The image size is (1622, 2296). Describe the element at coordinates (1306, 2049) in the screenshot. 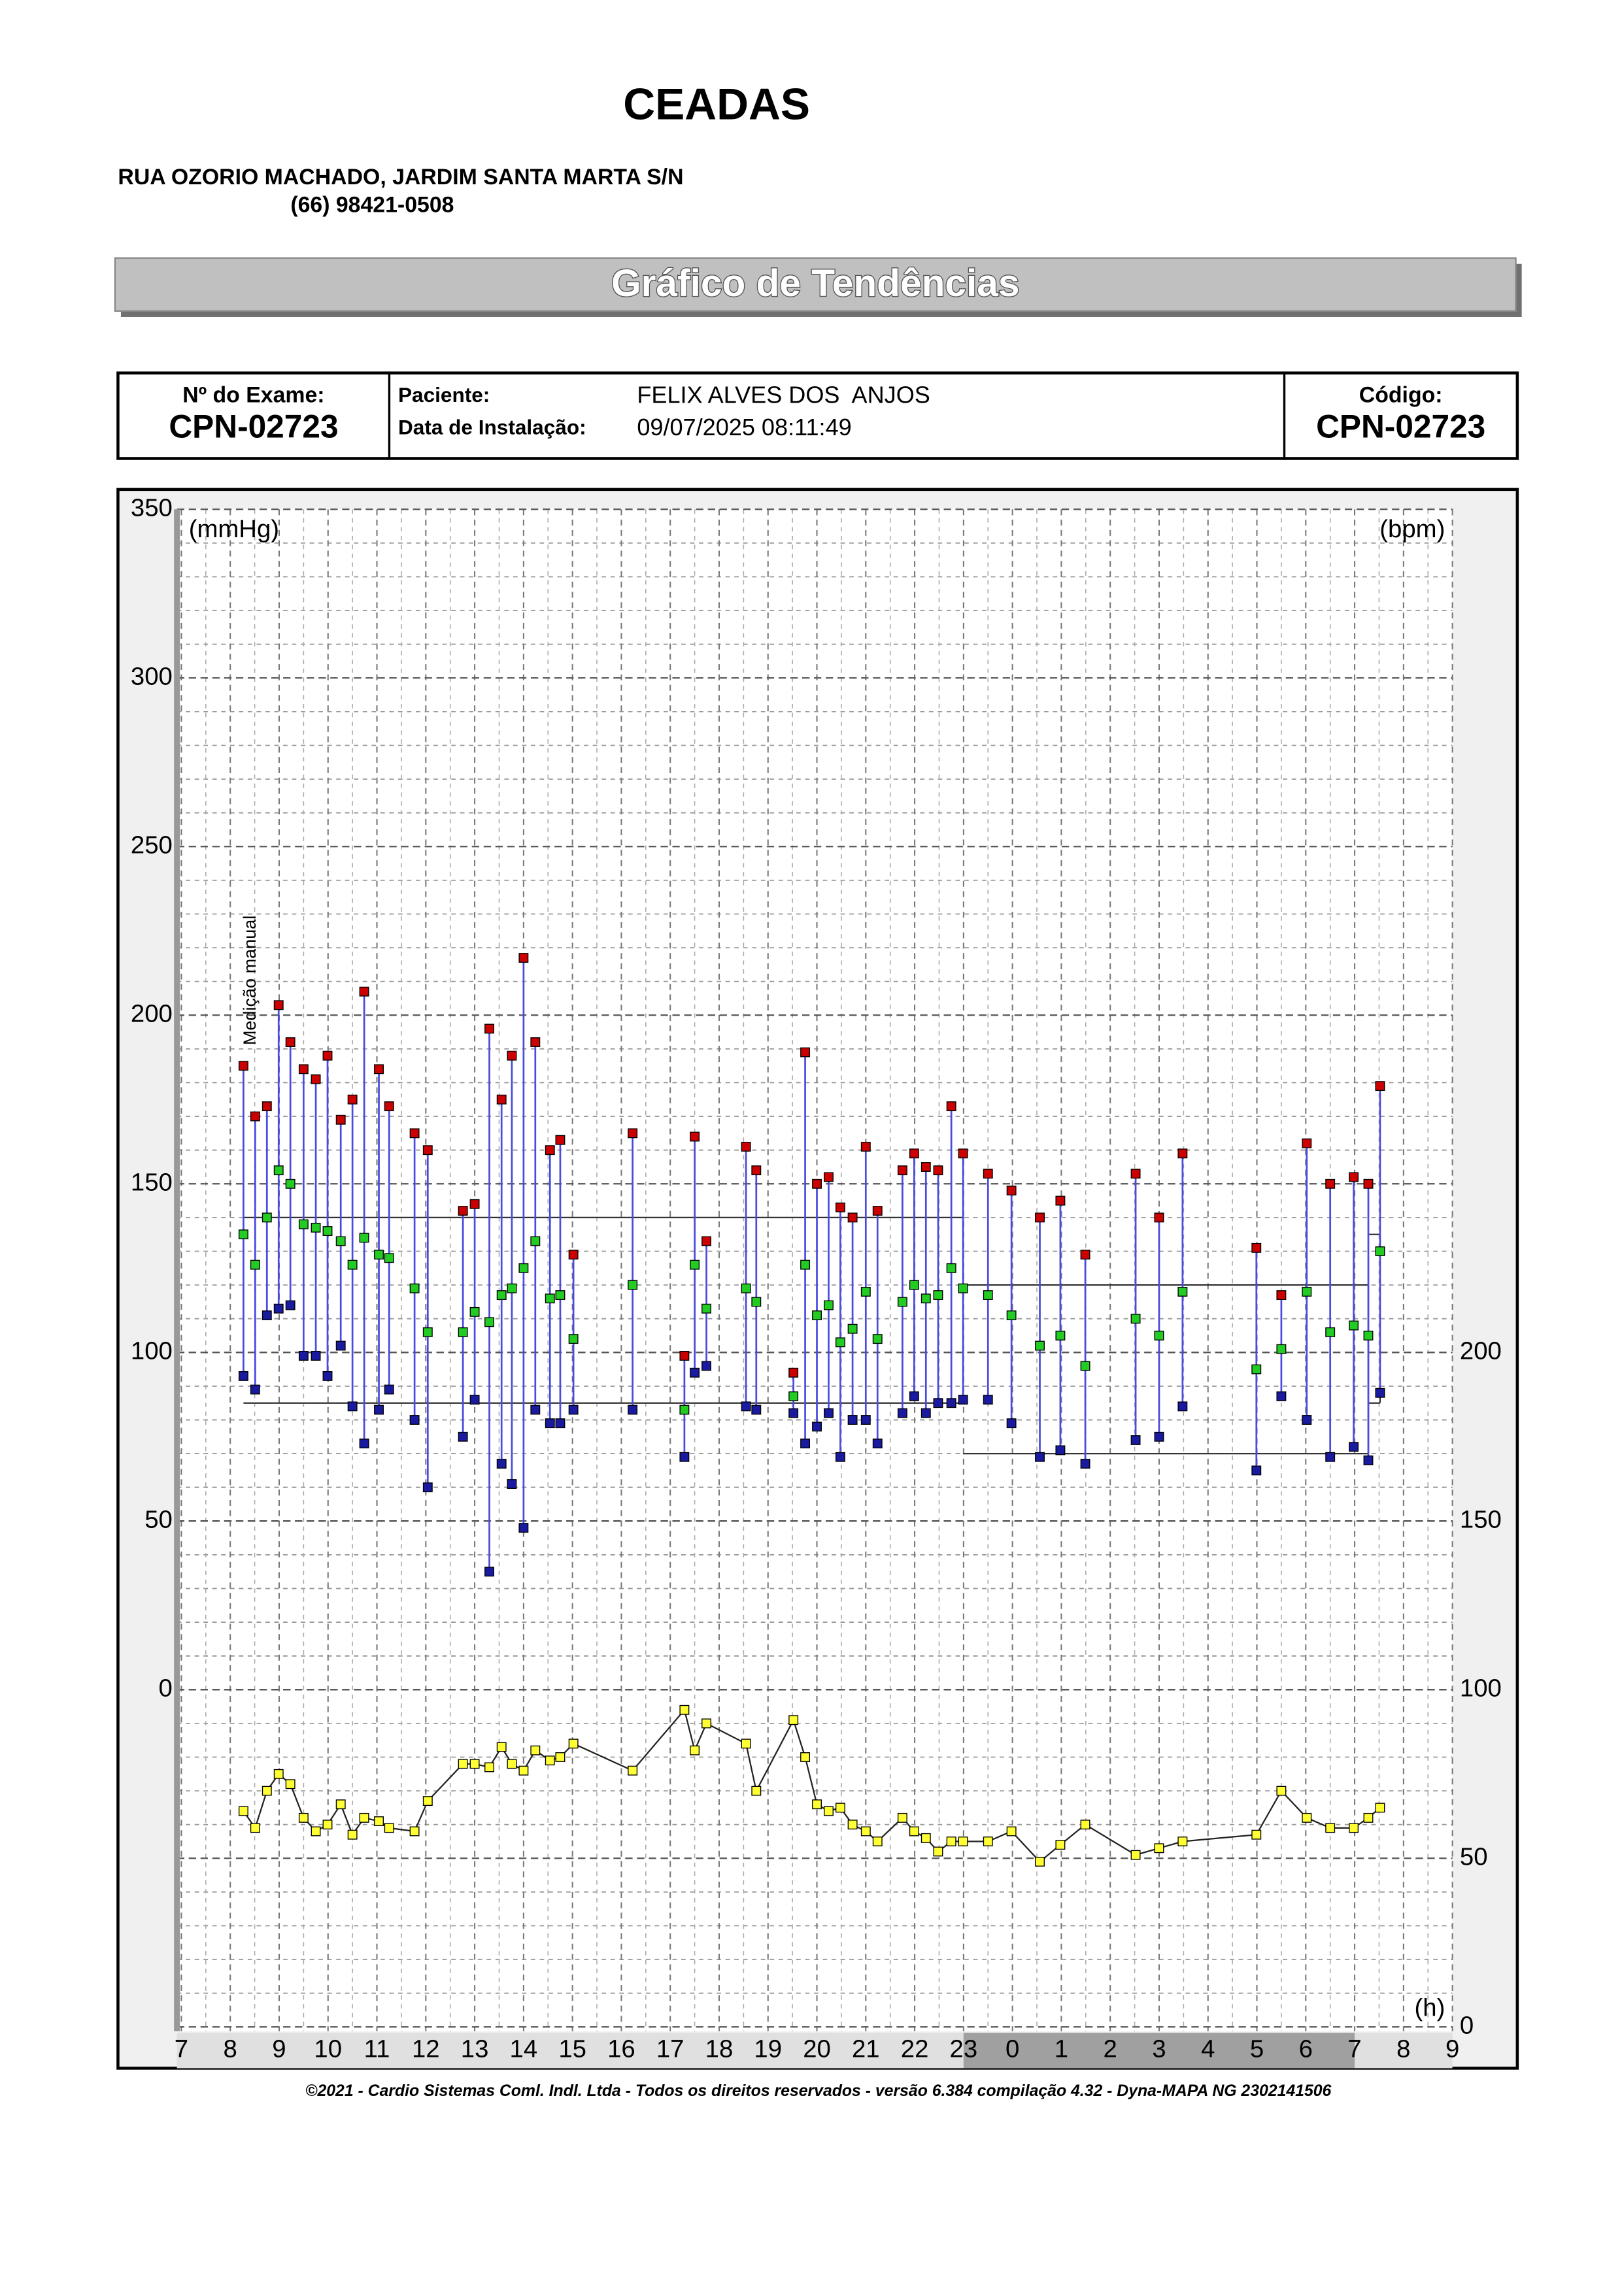

I see `x-tick-label: 6` at that location.